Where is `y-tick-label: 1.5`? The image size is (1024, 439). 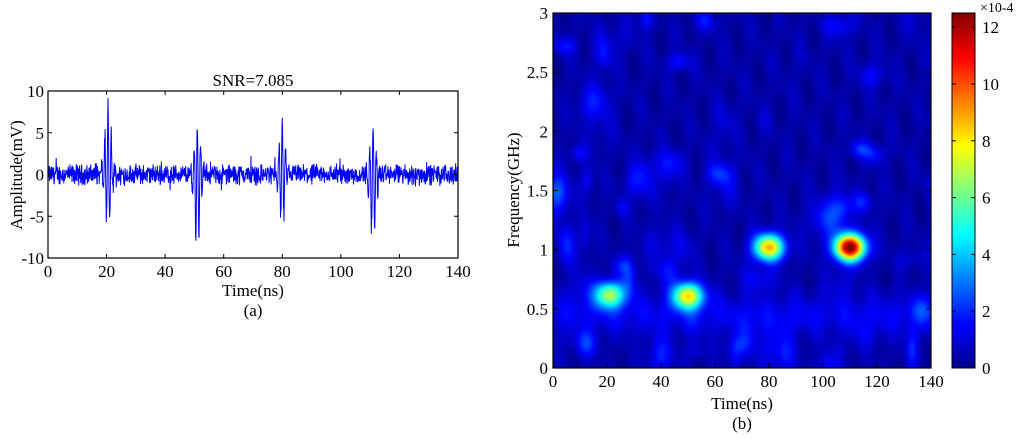
y-tick-label: 1.5 is located at coordinates (537, 191).